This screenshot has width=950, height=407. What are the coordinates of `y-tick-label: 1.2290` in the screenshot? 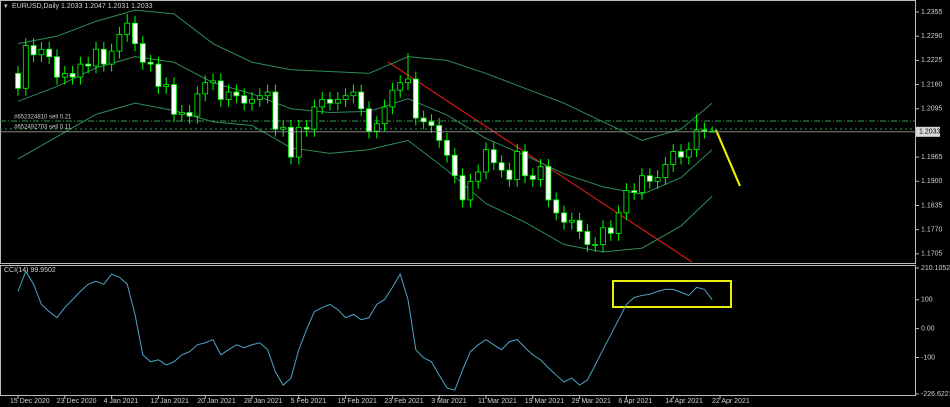 It's located at (932, 36).